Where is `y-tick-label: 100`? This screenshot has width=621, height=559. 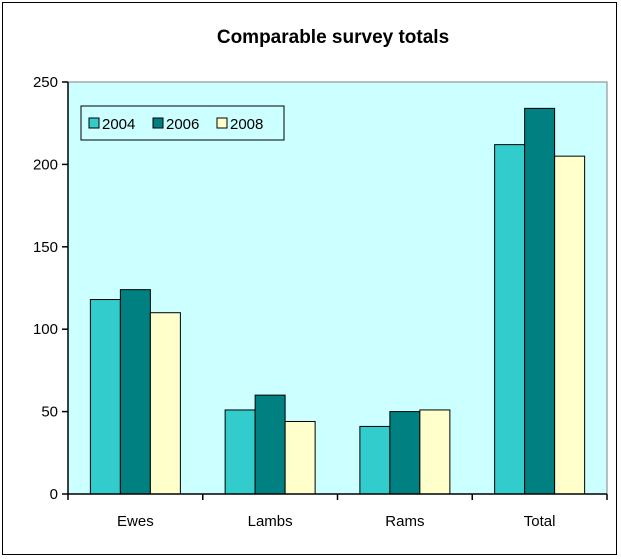
y-tick-label: 100 is located at coordinates (45, 329).